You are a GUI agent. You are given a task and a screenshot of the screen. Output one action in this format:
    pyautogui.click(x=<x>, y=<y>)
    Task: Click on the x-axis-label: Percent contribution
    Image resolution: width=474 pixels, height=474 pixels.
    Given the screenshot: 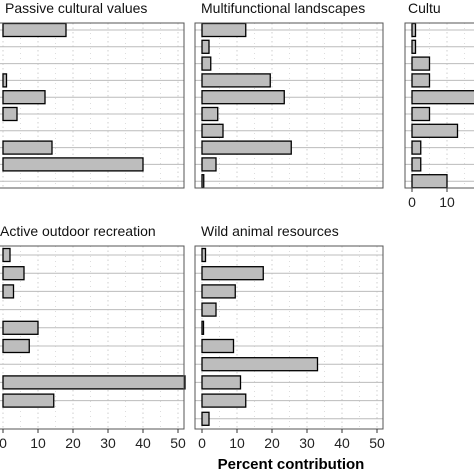 What is the action you would take?
    pyautogui.click(x=291, y=464)
    